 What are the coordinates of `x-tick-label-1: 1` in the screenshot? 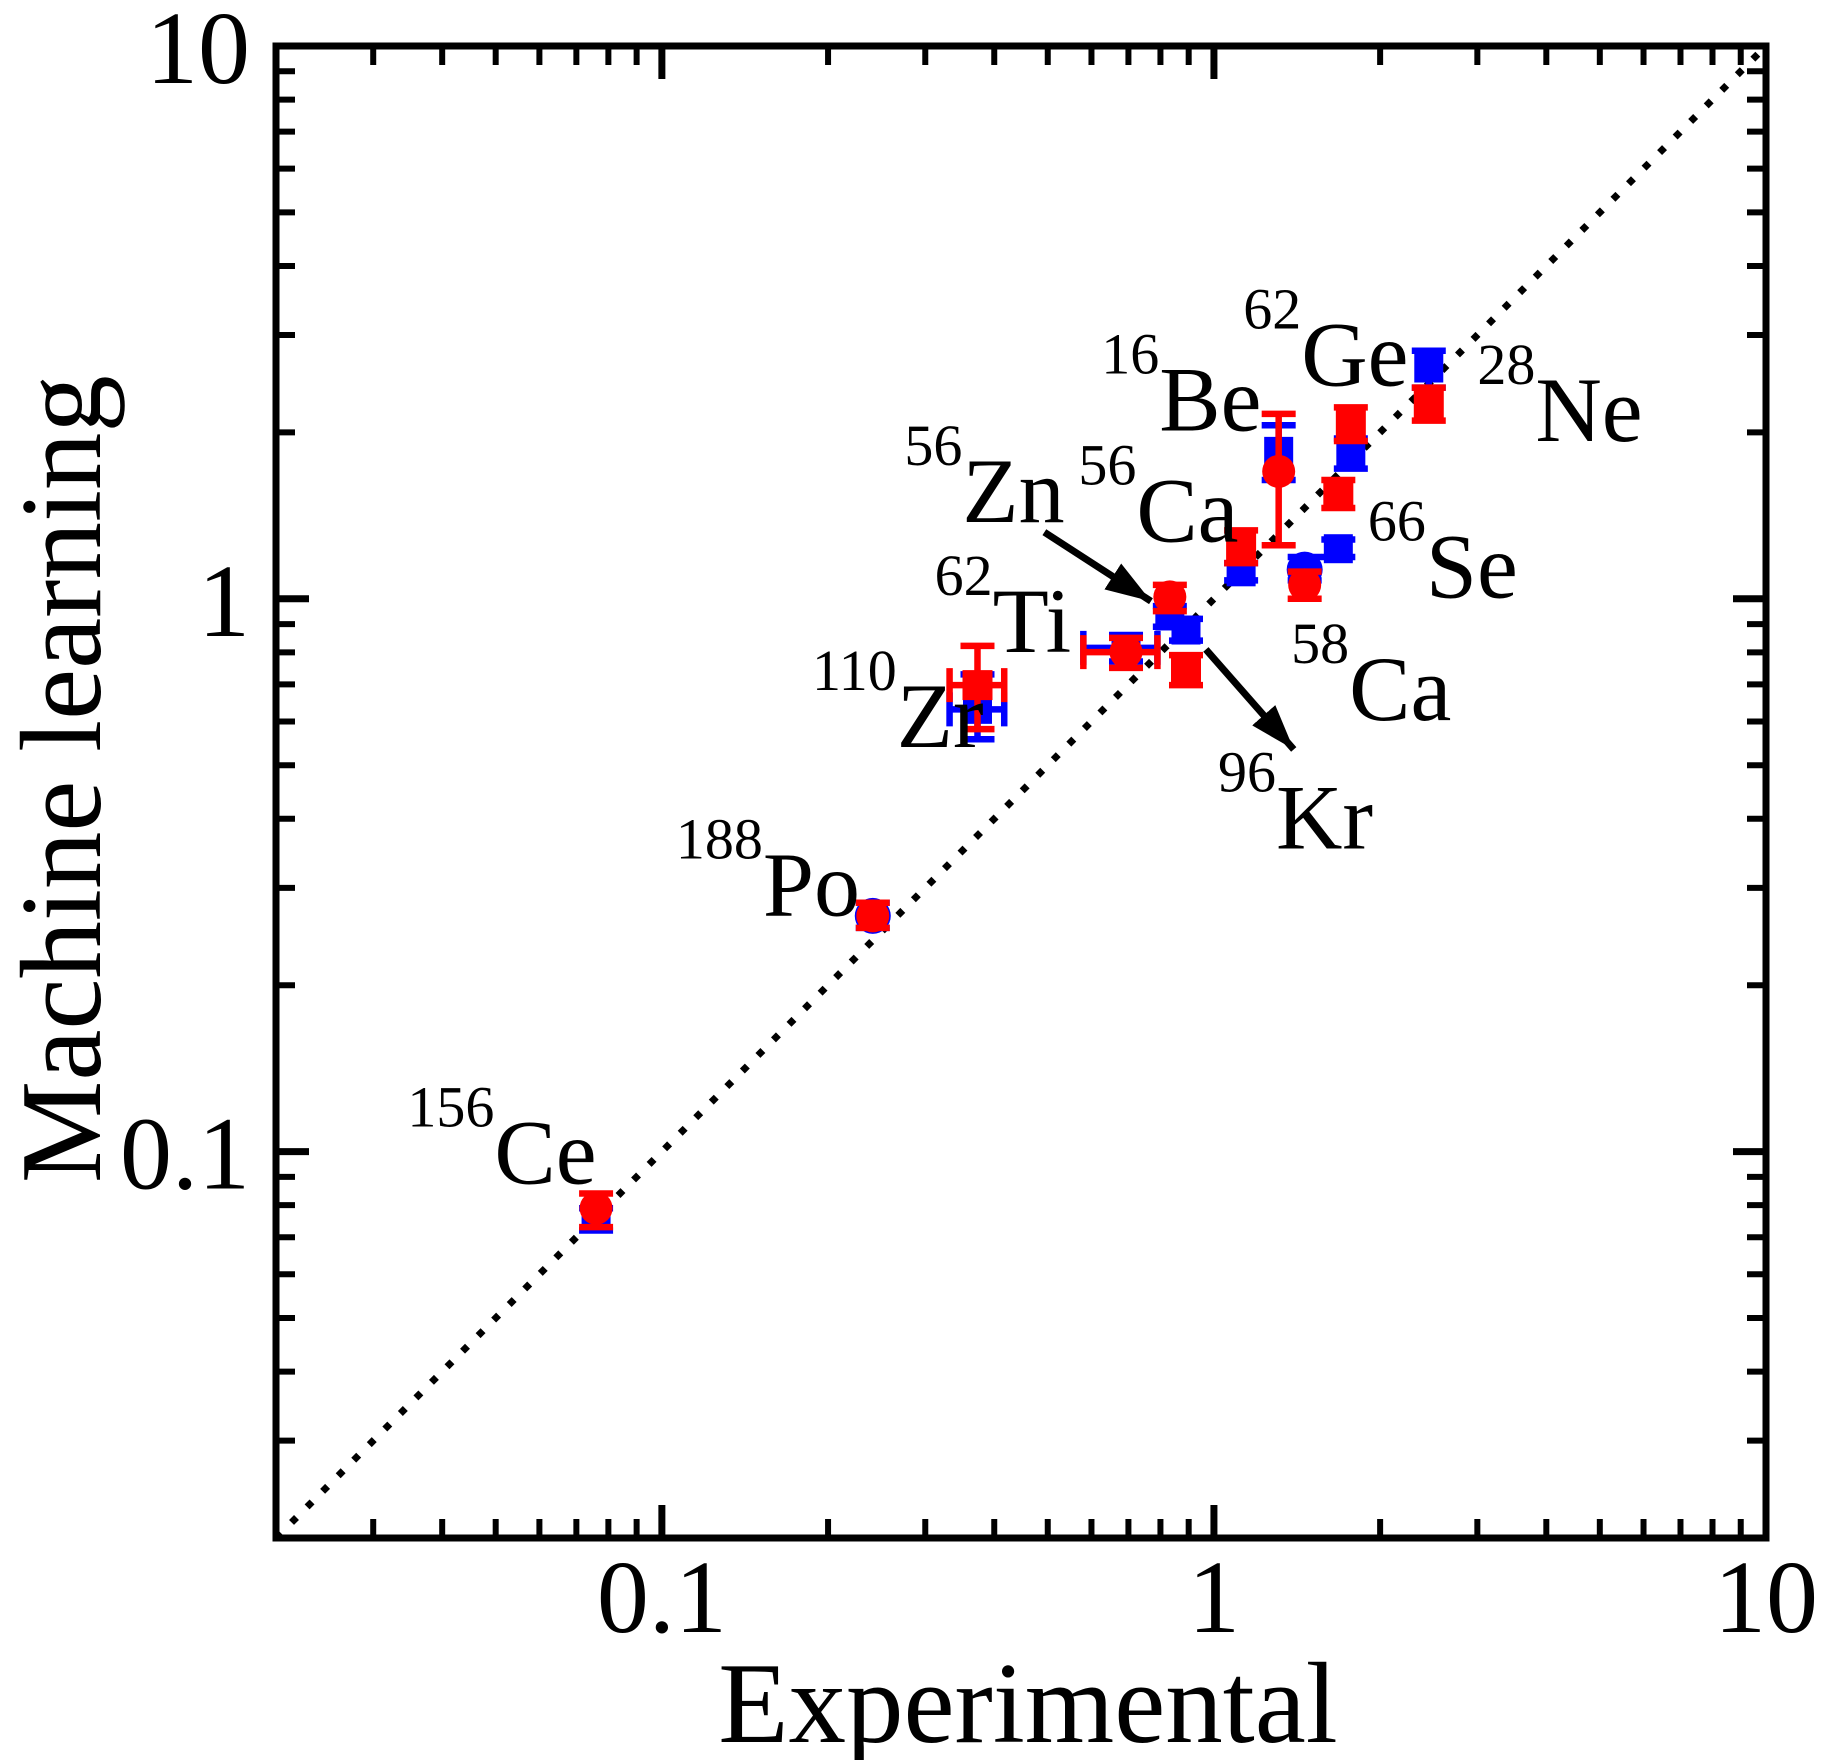 It's located at (1214, 1597).